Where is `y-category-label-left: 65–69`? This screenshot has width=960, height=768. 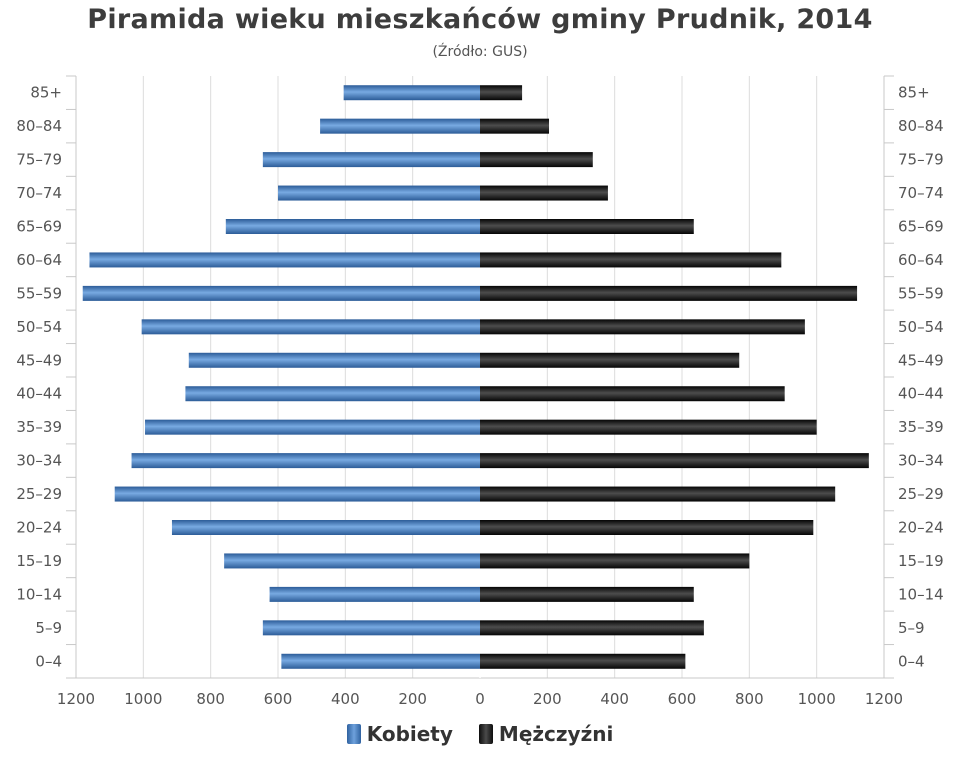
y-category-label-left: 65–69 is located at coordinates (39, 227).